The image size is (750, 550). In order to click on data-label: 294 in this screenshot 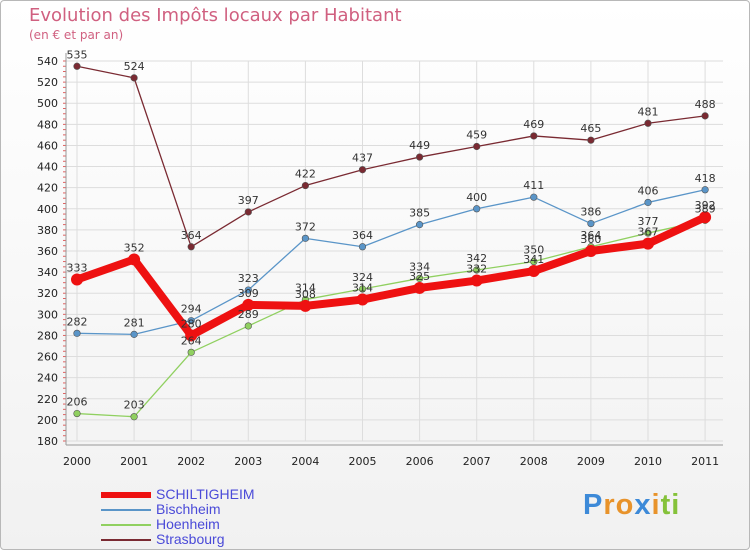, I will do `click(191, 309)`.